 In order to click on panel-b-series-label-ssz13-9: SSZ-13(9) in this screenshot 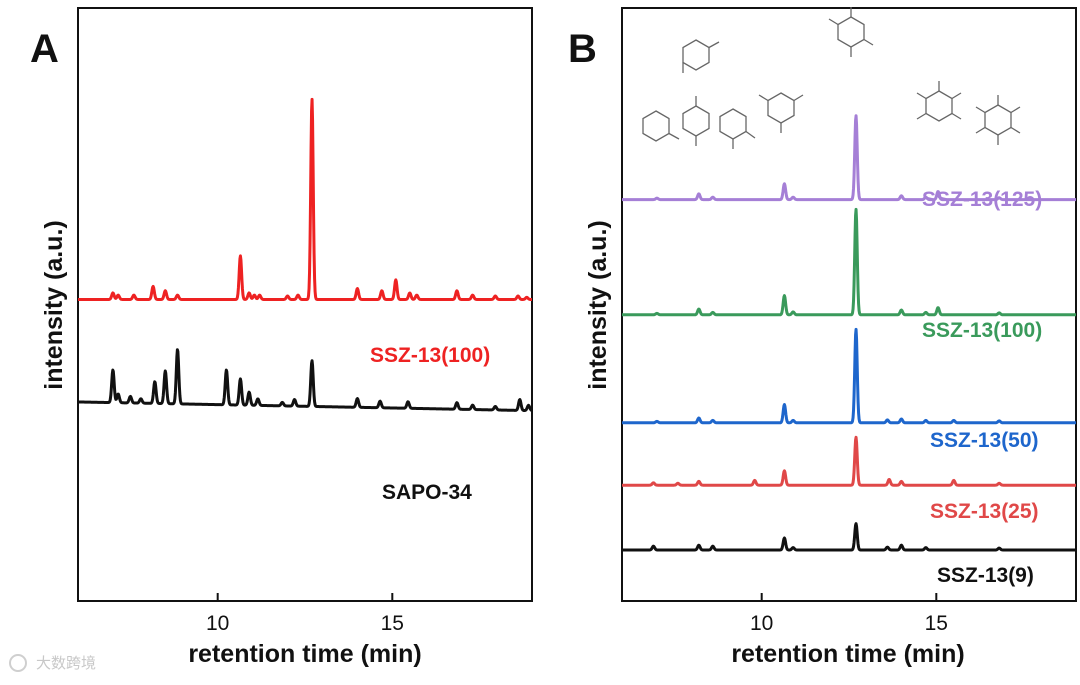, I will do `click(985, 575)`.